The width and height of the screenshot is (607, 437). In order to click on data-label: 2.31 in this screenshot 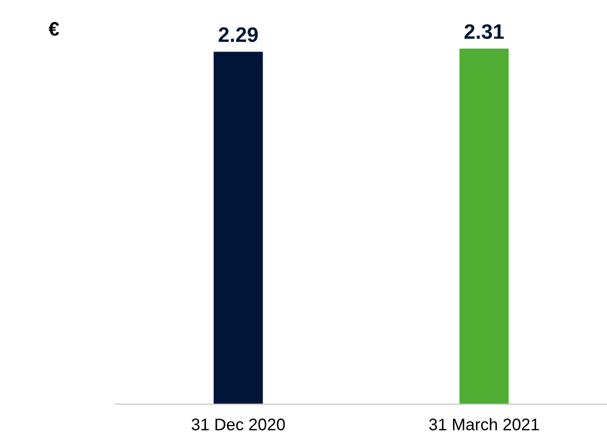, I will do `click(484, 31)`.